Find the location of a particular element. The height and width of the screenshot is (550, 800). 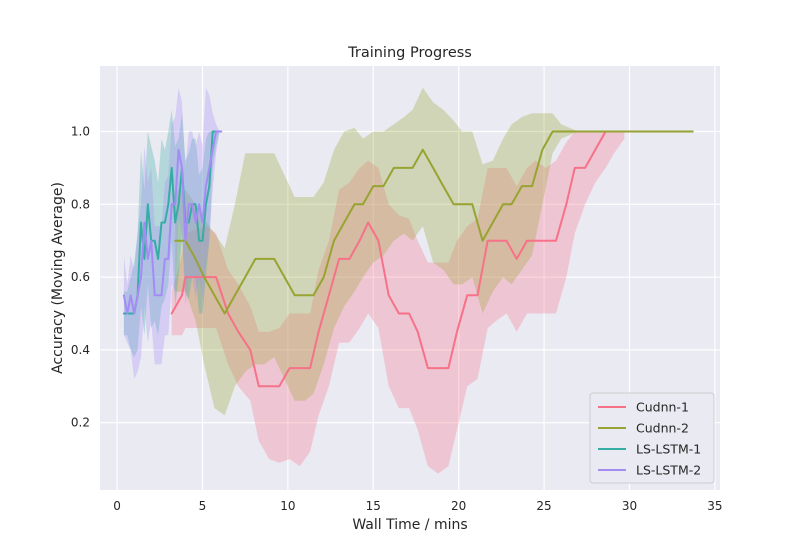

legend-entry-cudnn-2: Cudnn-2 is located at coordinates (643, 428).